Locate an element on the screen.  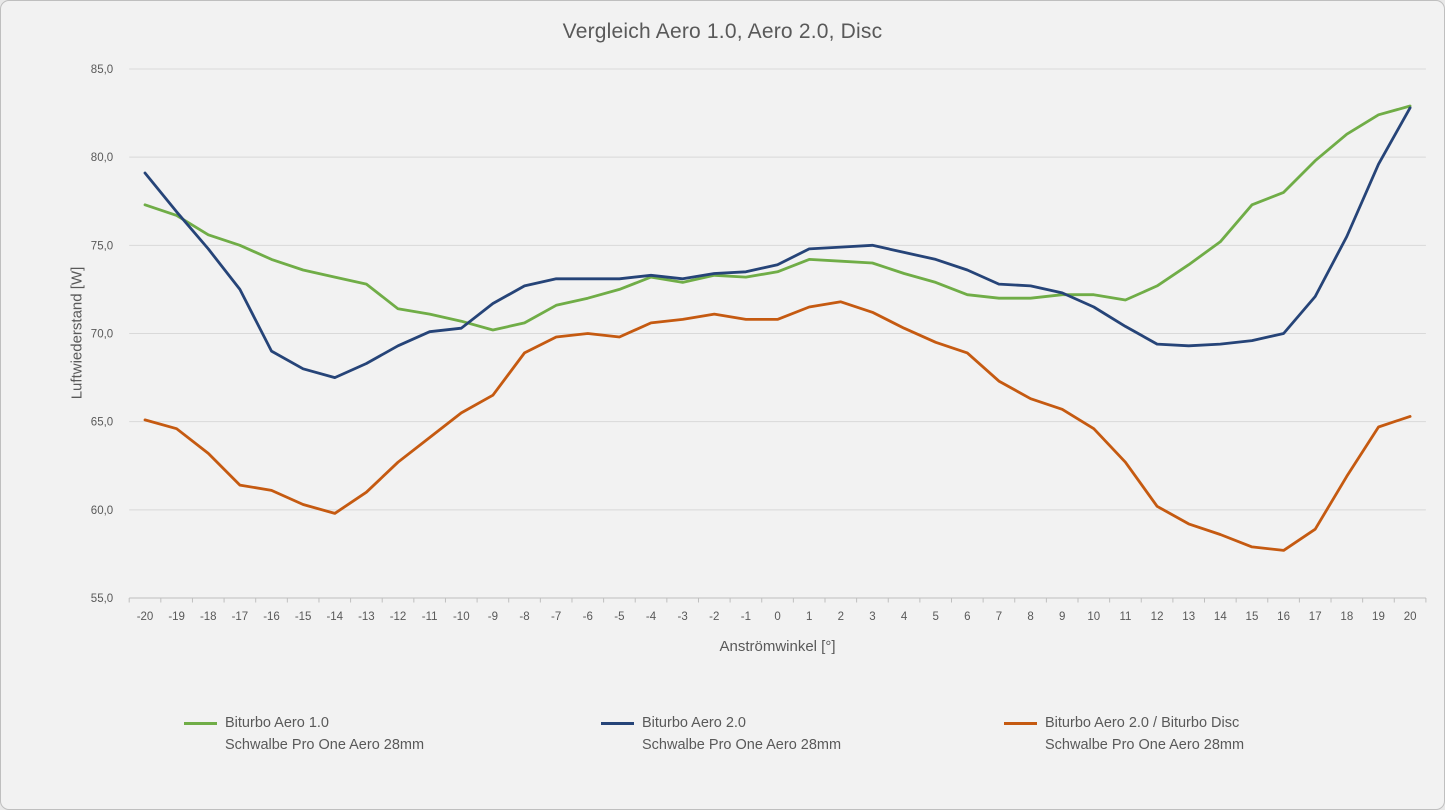
x-tick-label: -18 is located at coordinates (208, 617).